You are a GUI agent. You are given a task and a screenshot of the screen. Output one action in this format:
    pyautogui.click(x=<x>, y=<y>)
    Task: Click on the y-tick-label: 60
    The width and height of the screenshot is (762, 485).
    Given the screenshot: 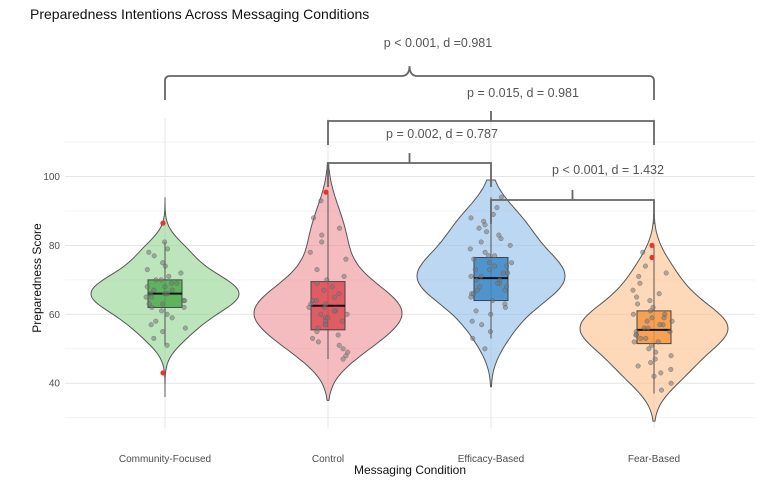 What is the action you would take?
    pyautogui.click(x=55, y=315)
    